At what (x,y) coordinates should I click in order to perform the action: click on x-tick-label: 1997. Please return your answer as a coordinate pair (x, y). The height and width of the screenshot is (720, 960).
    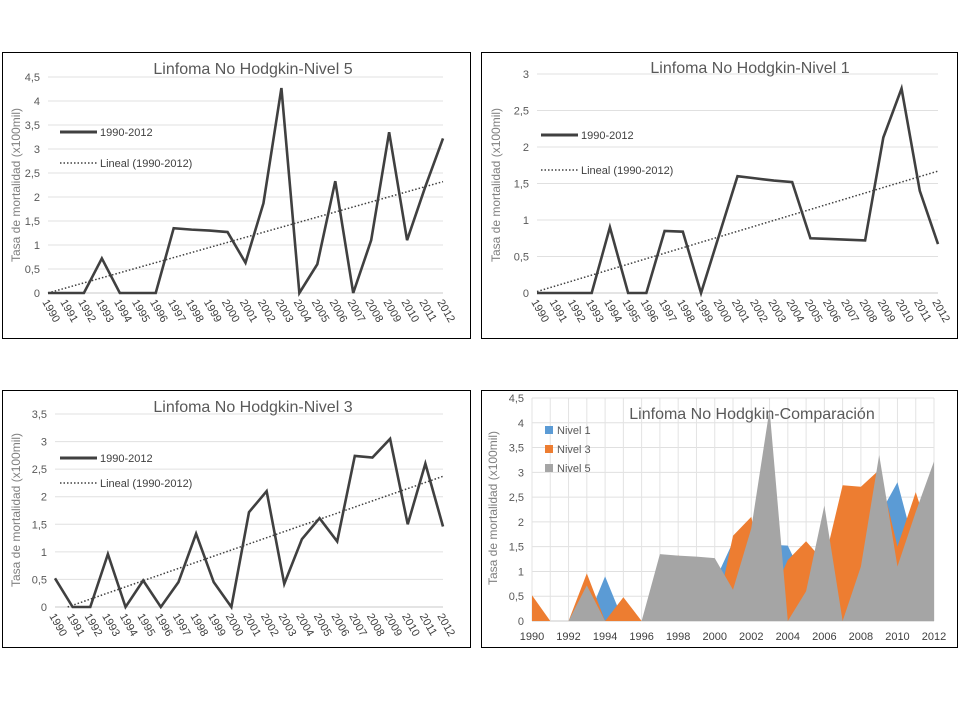
    Looking at the image, I should click on (176, 311).